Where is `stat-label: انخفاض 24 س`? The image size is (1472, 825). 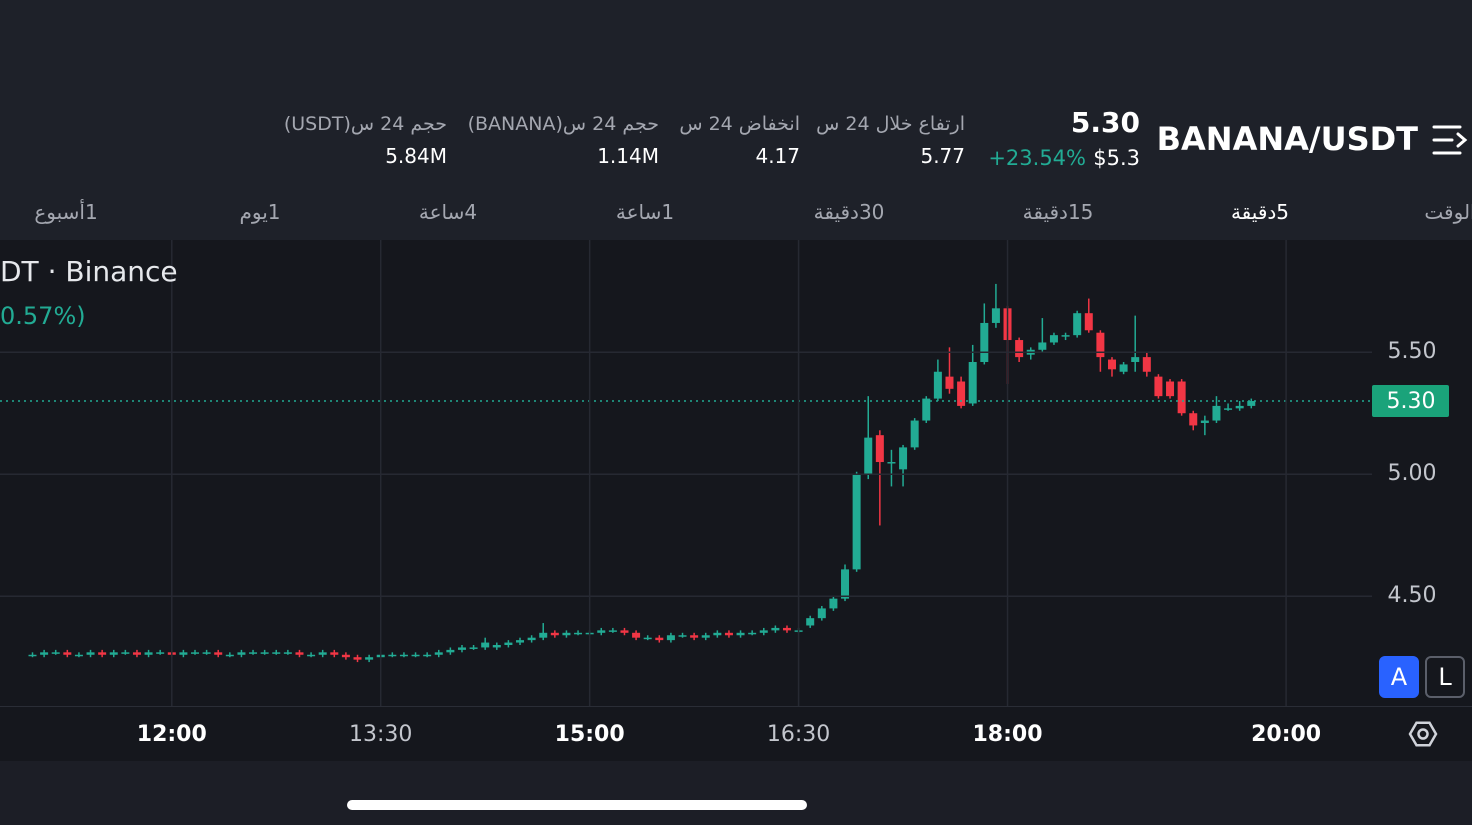
stat-label: انخفاض 24 س is located at coordinates (739, 124).